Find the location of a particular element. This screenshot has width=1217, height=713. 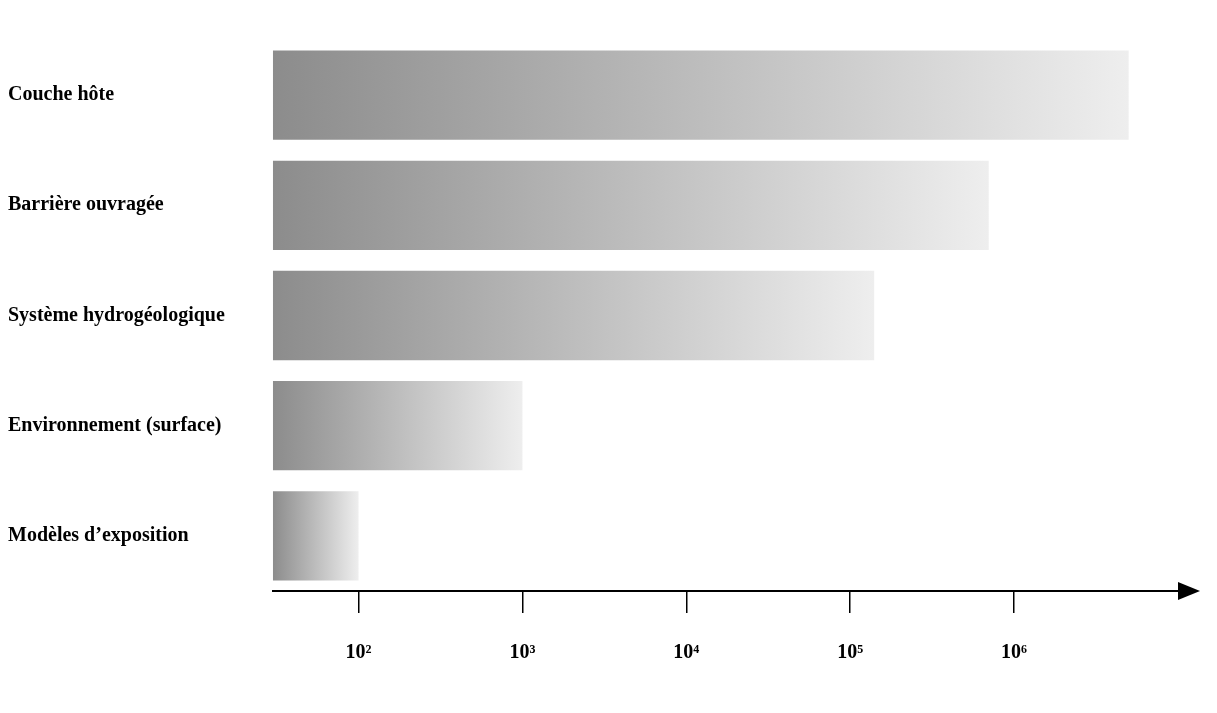

x-tick-label: 10² is located at coordinates (358, 651).